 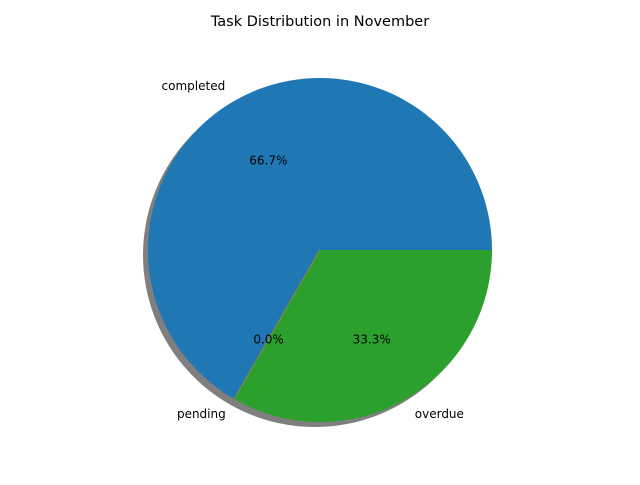 What do you see at coordinates (268, 161) in the screenshot?
I see `percent-label-completed: 66.7%` at bounding box center [268, 161].